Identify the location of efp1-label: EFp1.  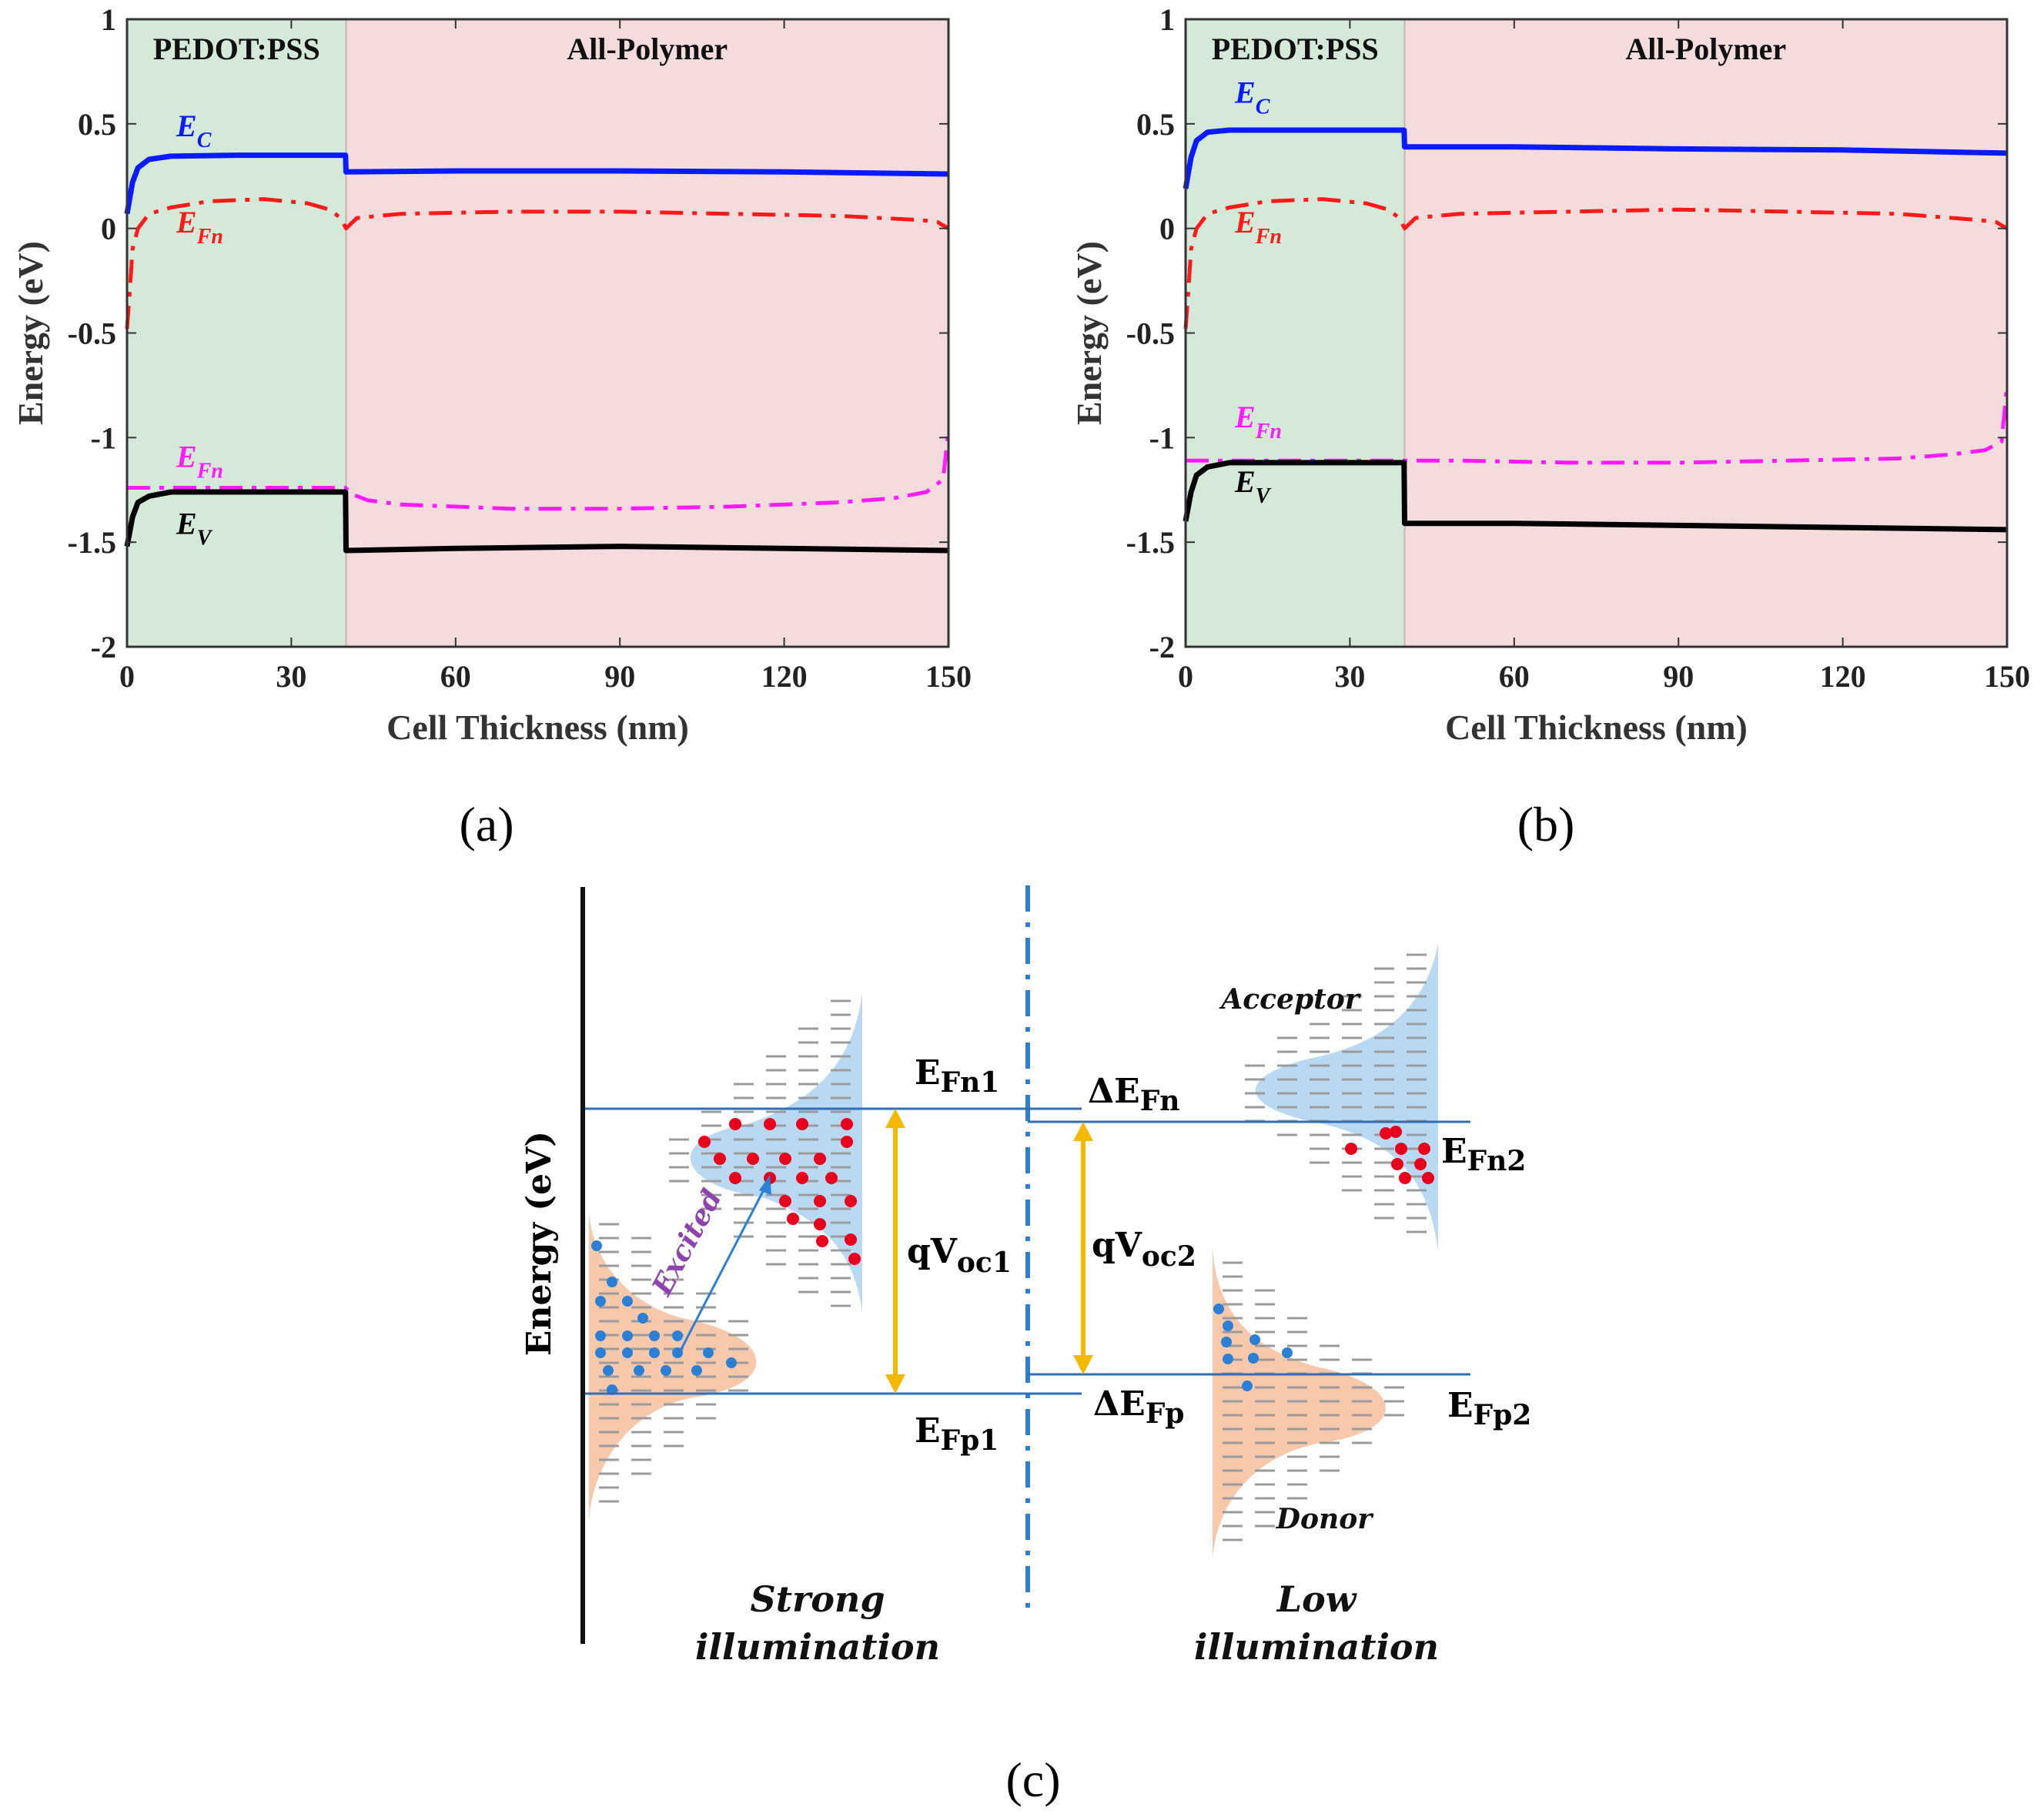
(957, 1434).